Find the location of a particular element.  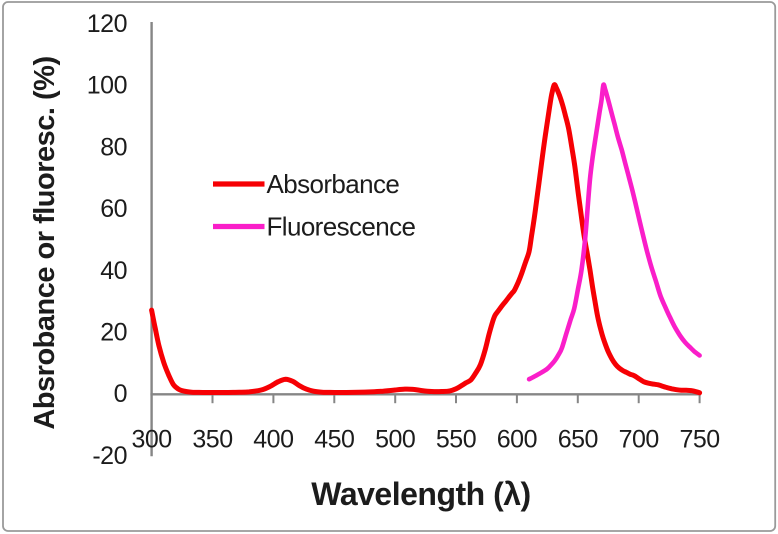

svg-text: Wavelength (λ) is located at coordinates (420, 494).